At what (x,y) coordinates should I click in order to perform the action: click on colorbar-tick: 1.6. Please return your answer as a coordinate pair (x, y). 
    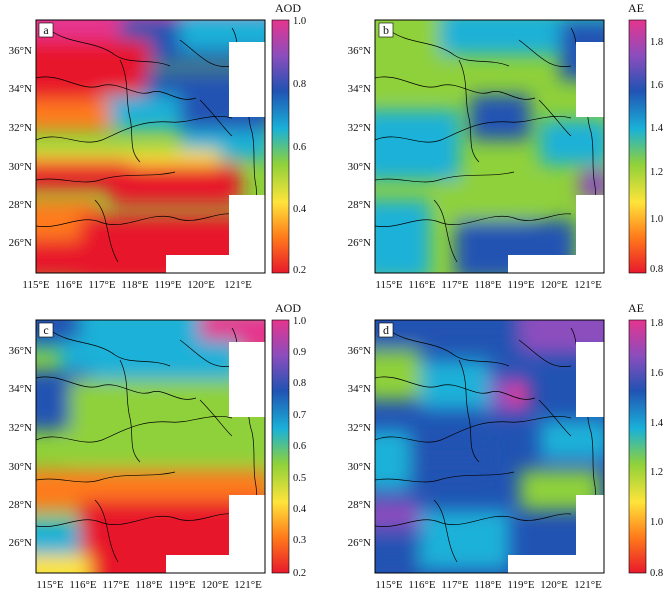
    Looking at the image, I should click on (656, 85).